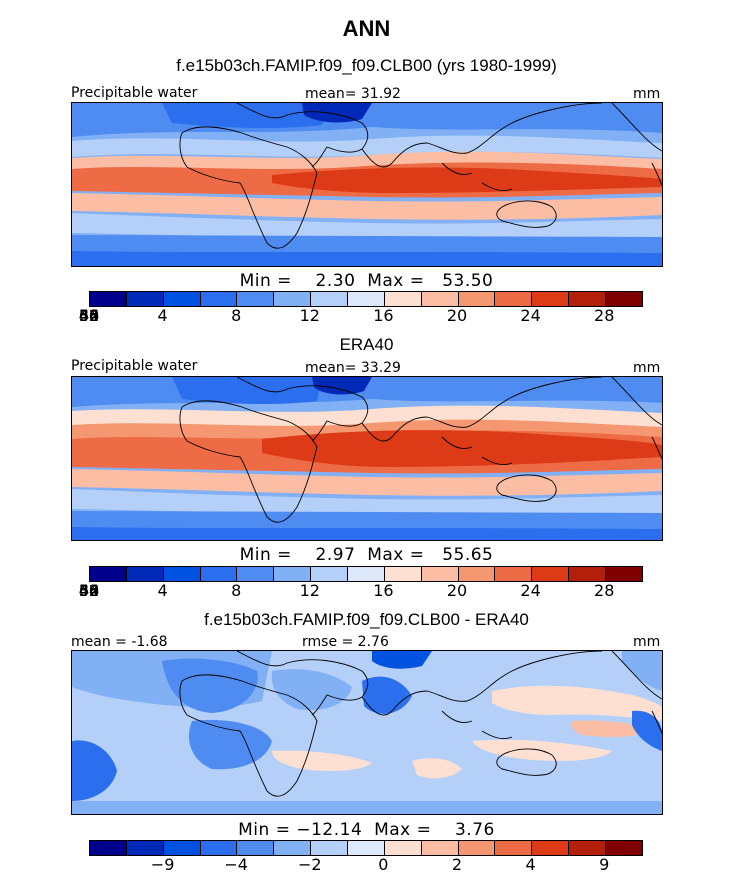 This screenshot has height=878, width=733. I want to click on panel-2-colorbar, so click(366, 574).